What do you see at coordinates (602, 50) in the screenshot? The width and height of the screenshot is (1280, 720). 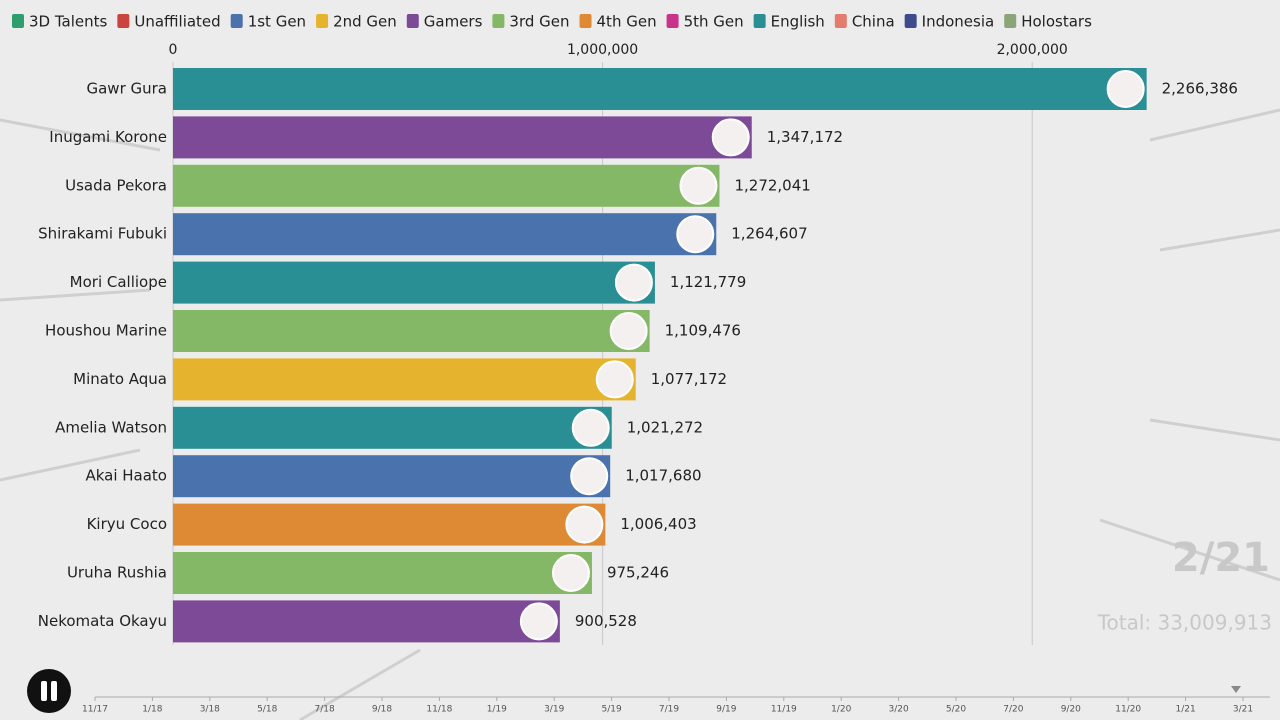 I see `x-tick-label: 1,000,000` at bounding box center [602, 50].